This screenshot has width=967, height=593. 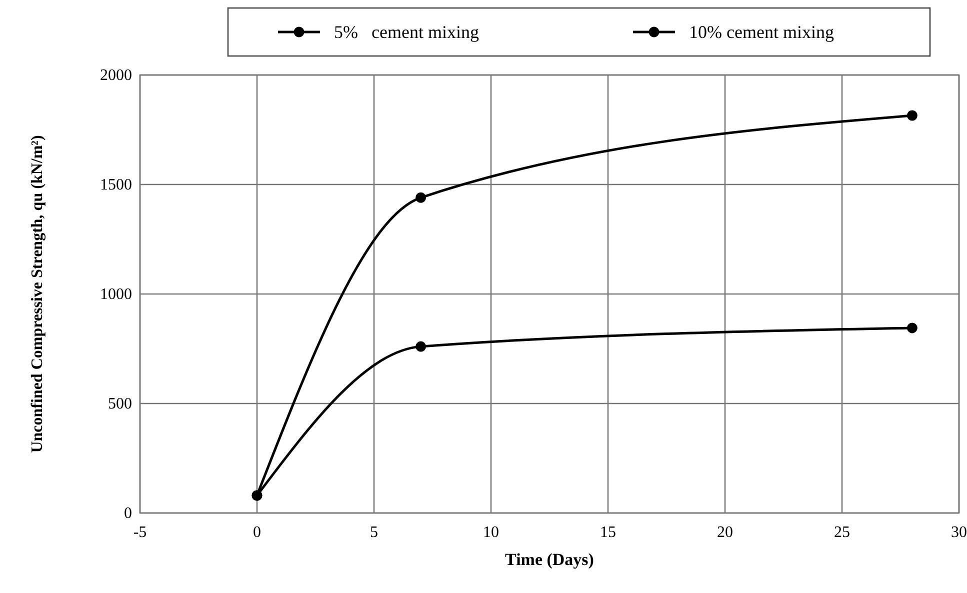 What do you see at coordinates (257, 532) in the screenshot?
I see `x-tick-label: 0` at bounding box center [257, 532].